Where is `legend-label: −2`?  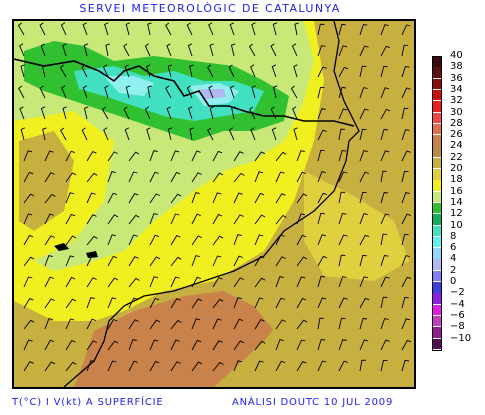 legend-label: −2 is located at coordinates (457, 293).